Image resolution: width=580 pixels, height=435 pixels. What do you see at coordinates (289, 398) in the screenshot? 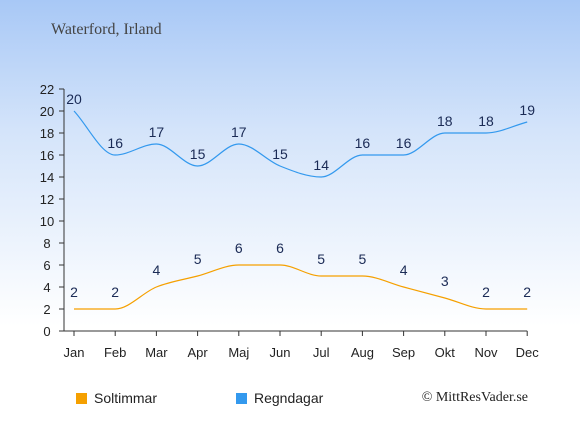
I see `legend-rain-label: Regndagar` at bounding box center [289, 398].